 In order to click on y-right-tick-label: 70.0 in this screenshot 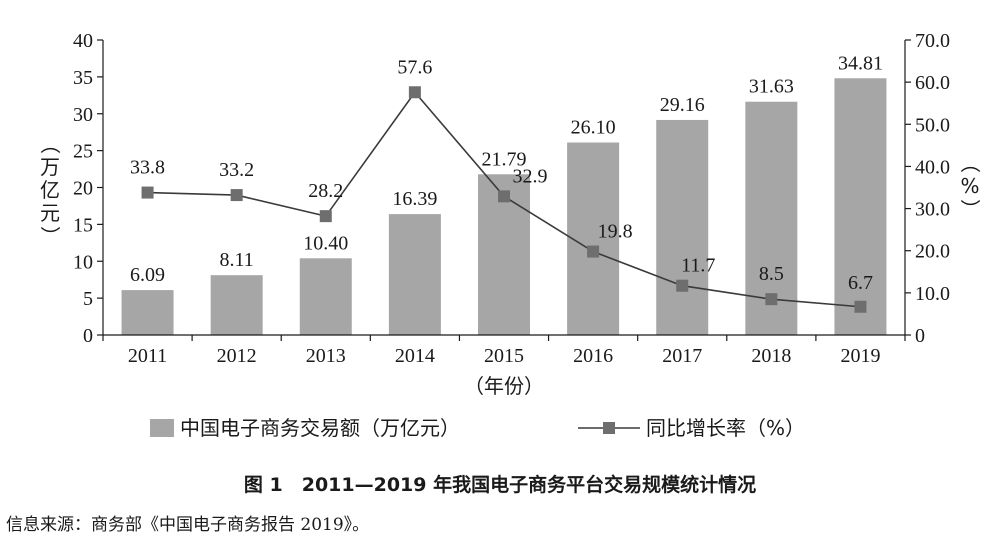, I will do `click(932, 41)`.